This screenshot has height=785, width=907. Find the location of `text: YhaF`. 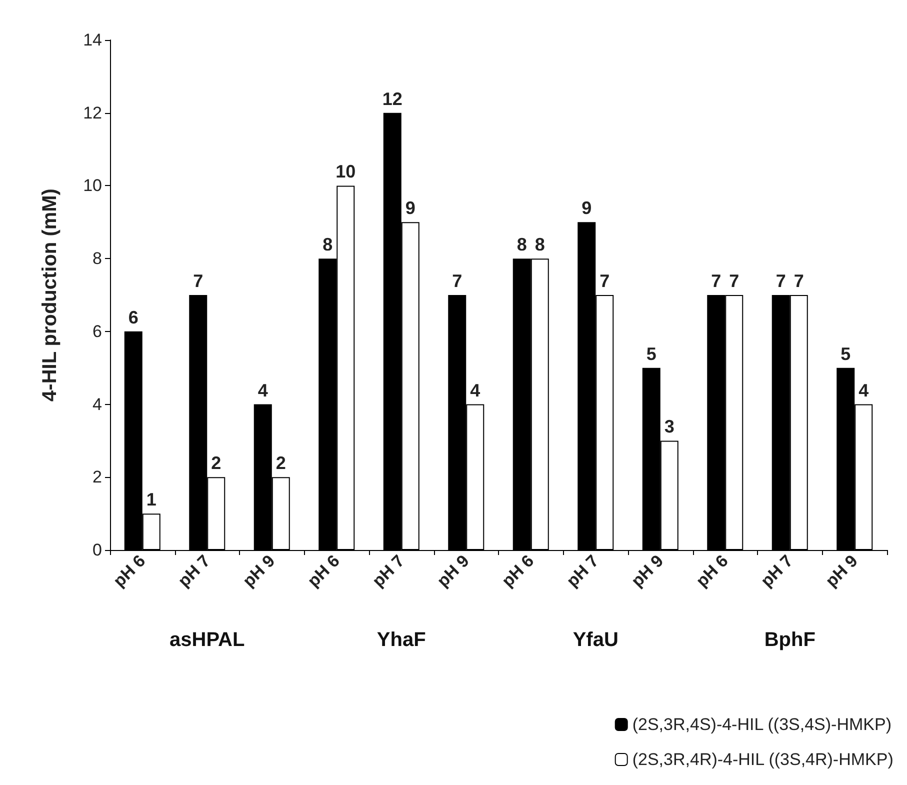

text: YhaF is located at coordinates (401, 640).